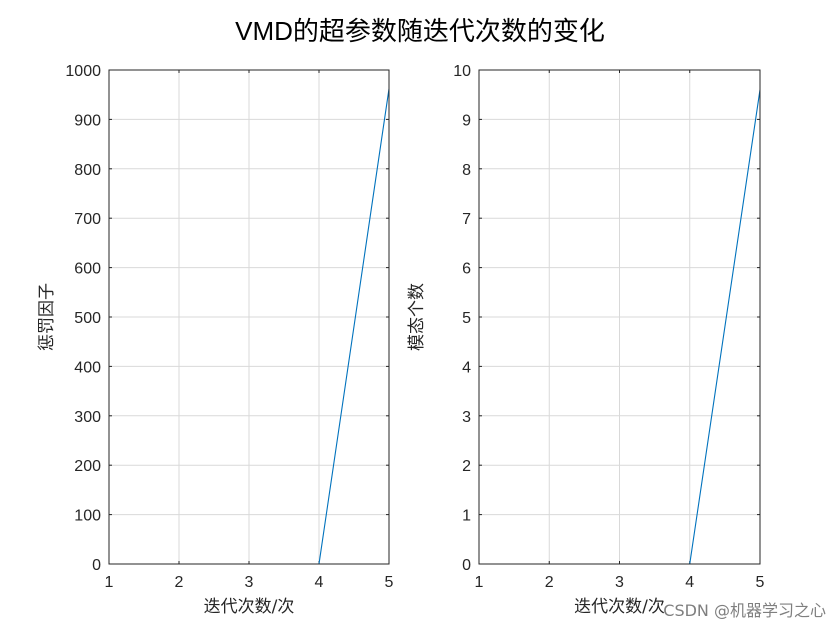  Describe the element at coordinates (87, 170) in the screenshot. I see `y-tick-label: 800` at that location.